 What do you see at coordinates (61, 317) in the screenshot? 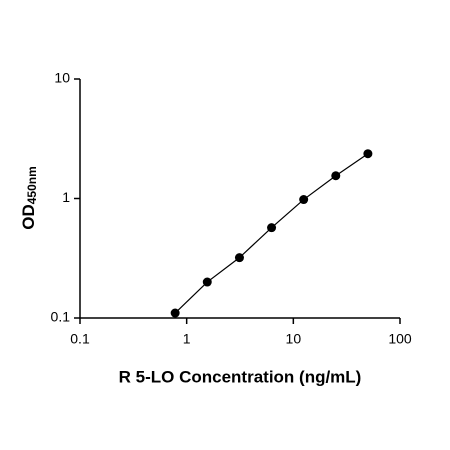
I see `y-tick-label: 0.1` at bounding box center [61, 317].